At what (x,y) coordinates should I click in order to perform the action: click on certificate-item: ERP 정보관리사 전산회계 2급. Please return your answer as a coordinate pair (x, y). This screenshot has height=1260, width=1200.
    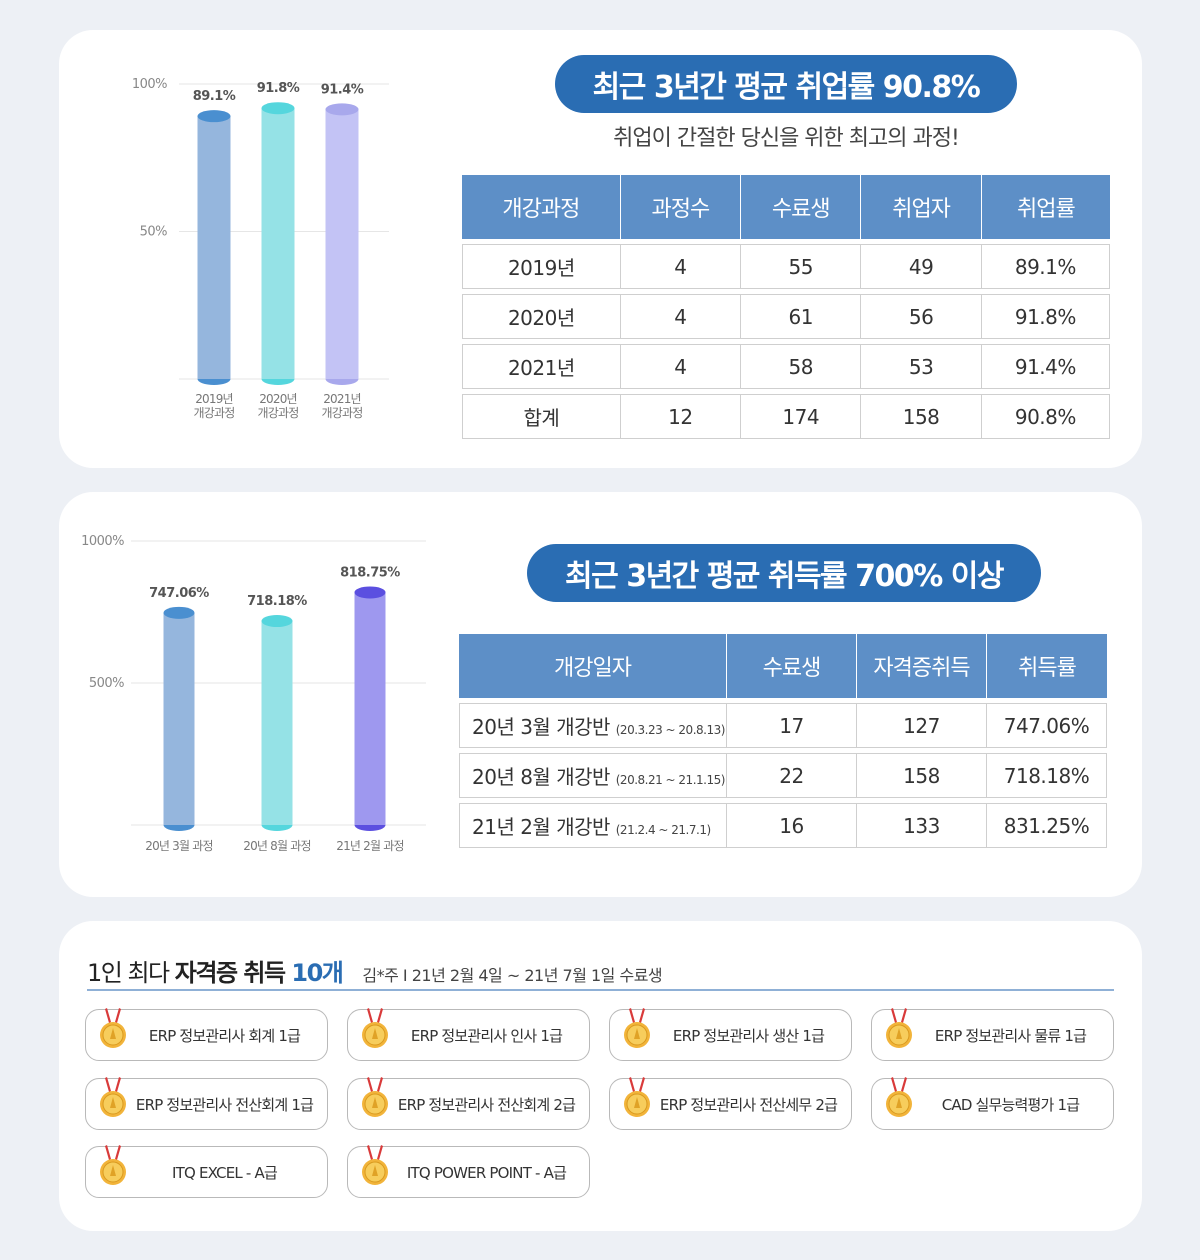
    Looking at the image, I should click on (468, 1103).